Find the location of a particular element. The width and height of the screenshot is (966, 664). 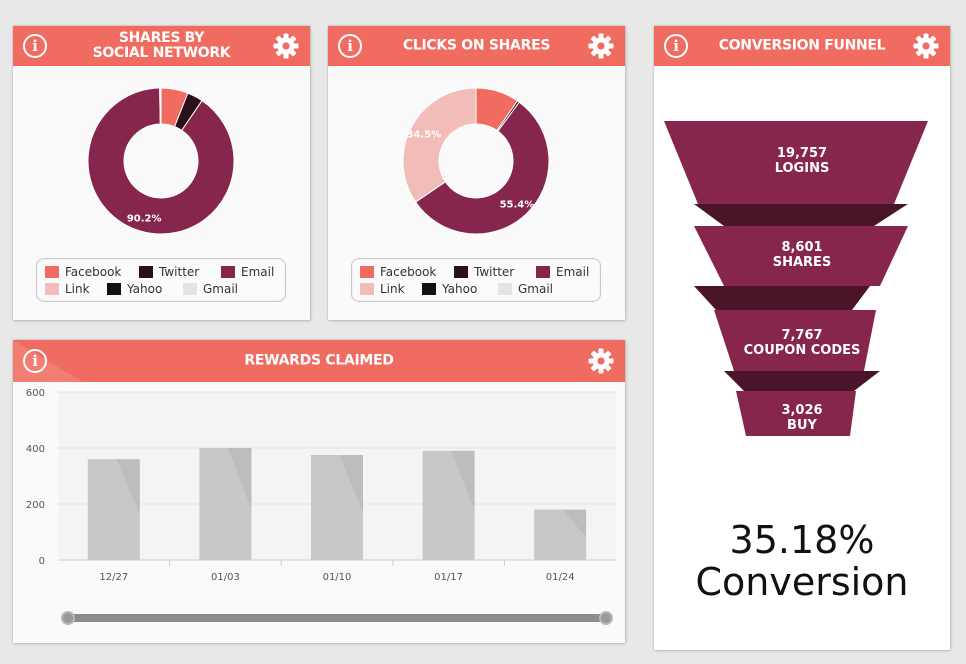

funnel-stage-logins: 19,757 LOGINS is located at coordinates (802, 161).